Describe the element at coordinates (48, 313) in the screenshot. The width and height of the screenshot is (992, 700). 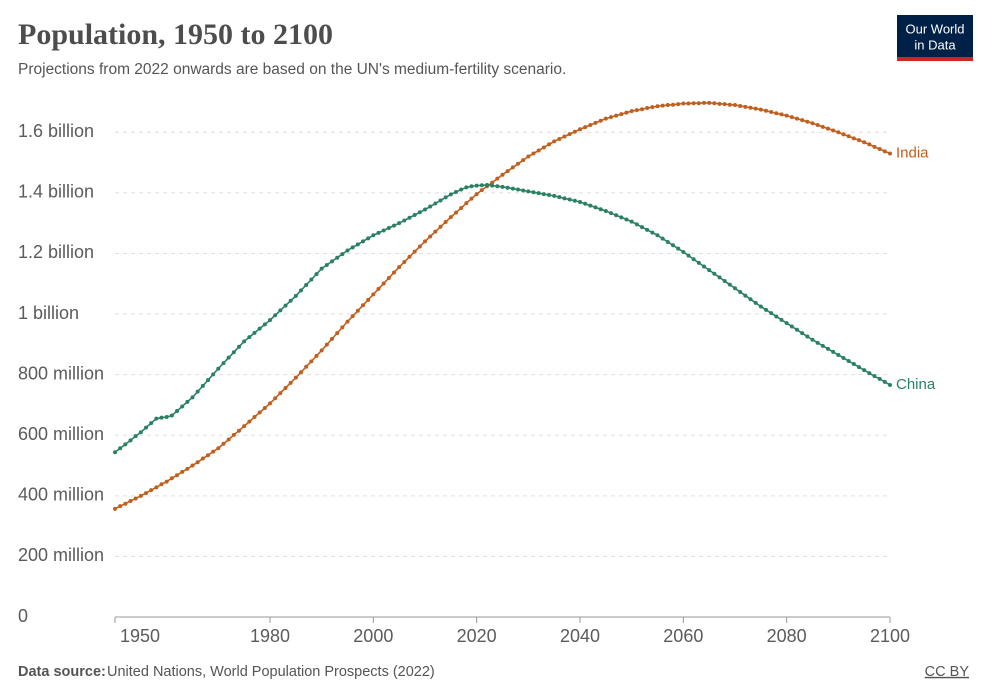
I see `y-tick-label: 1 billion` at that location.